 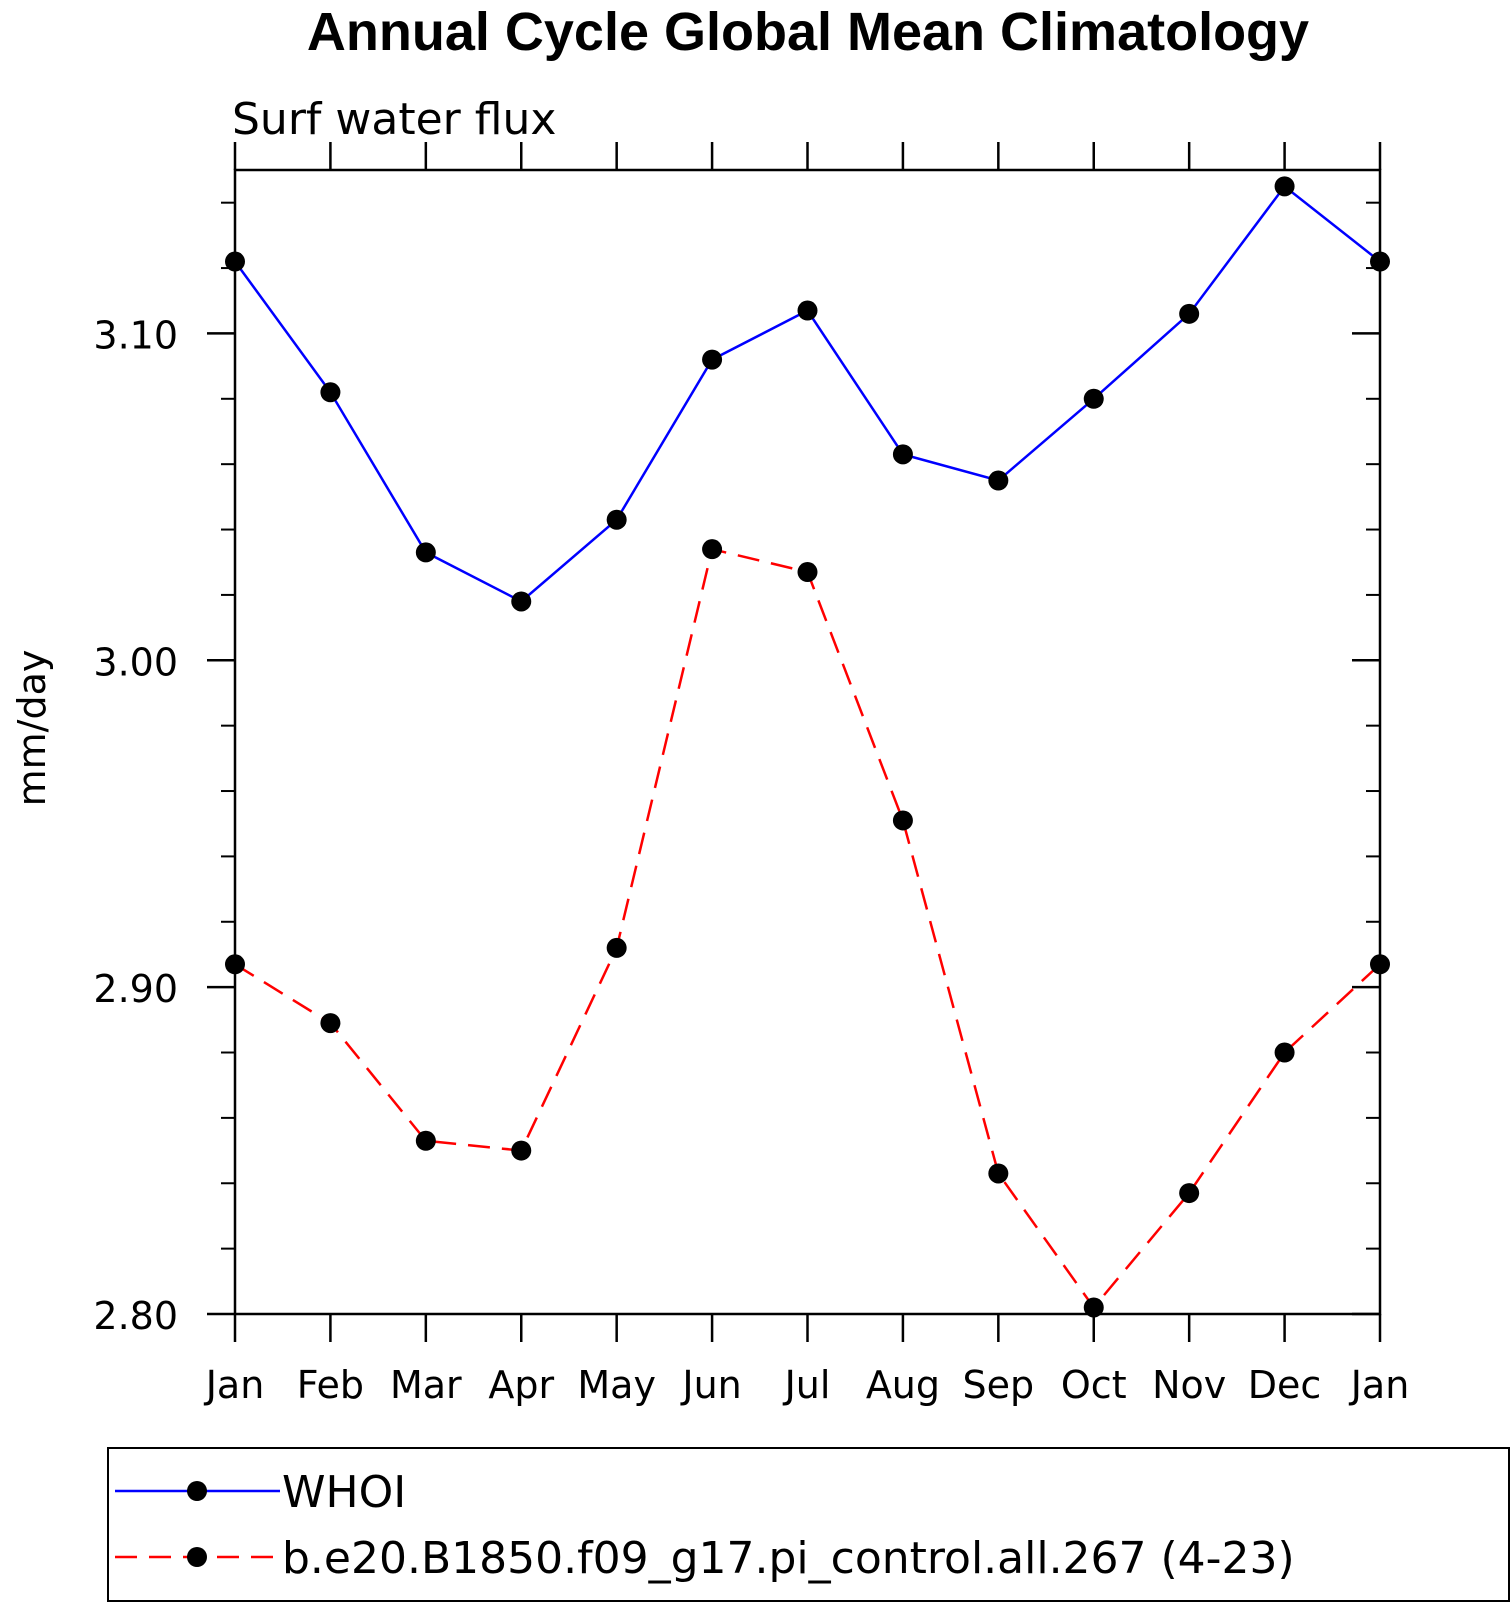 I want to click on x-tick-label: Jul, so click(x=807, y=1385).